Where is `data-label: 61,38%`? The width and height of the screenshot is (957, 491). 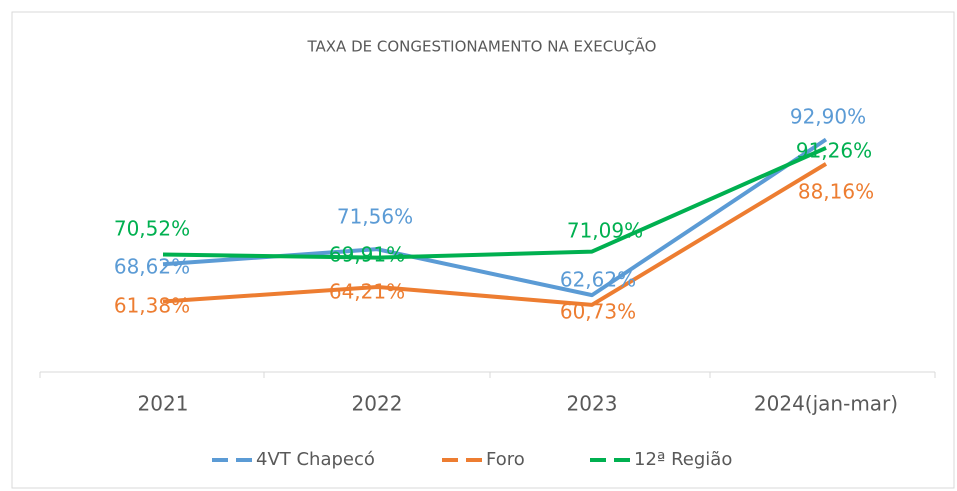 data-label: 61,38% is located at coordinates (152, 306).